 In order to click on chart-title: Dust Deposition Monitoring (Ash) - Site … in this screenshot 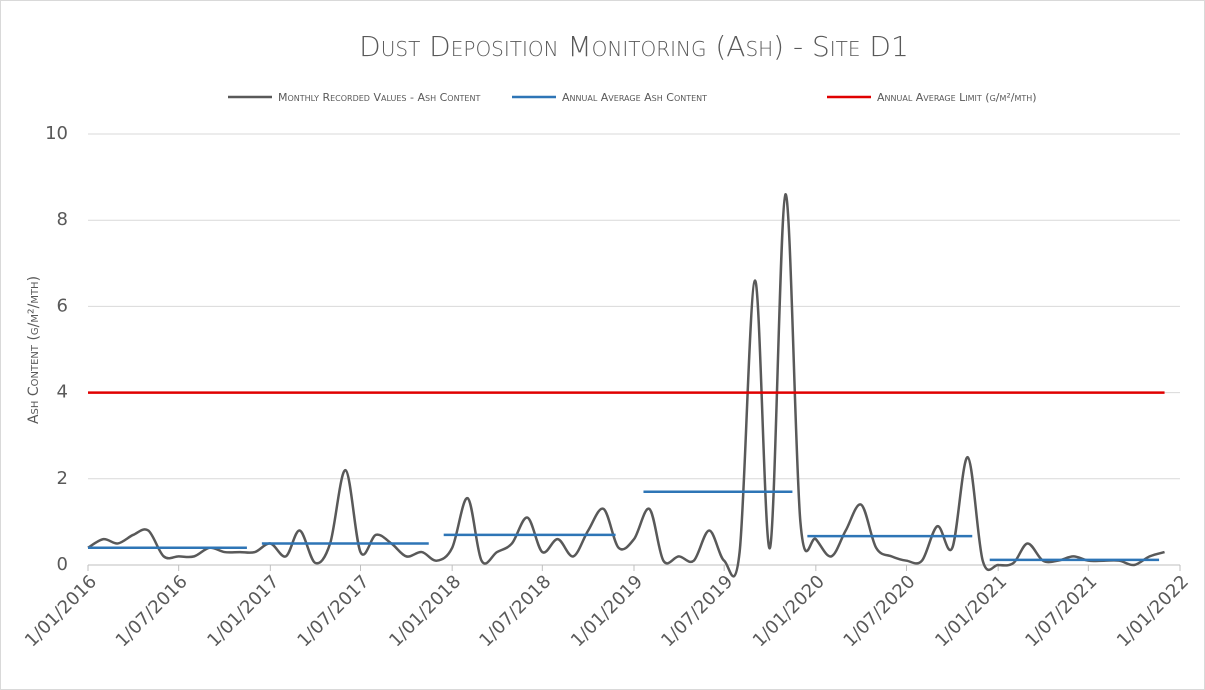, I will do `click(634, 46)`.